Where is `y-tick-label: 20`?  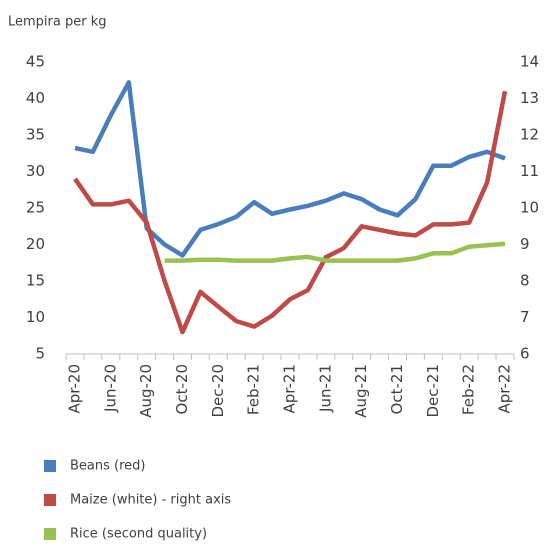
y-tick-label: 20 is located at coordinates (35, 244).